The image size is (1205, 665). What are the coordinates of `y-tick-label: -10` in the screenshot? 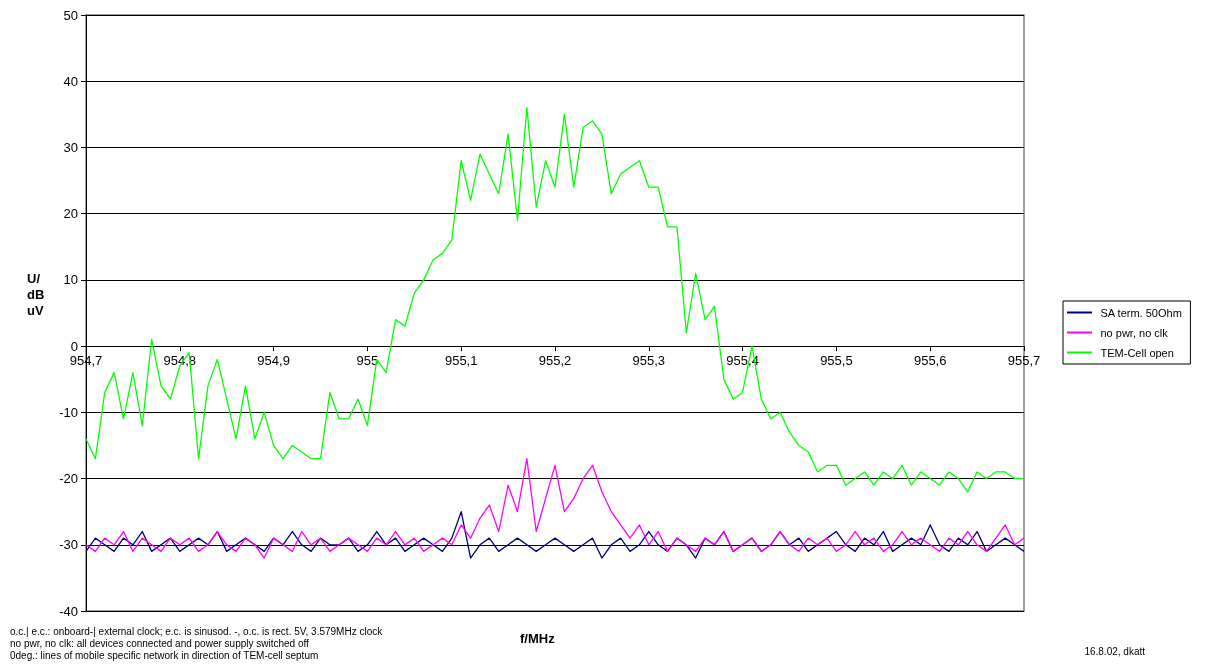 It's located at (68, 412).